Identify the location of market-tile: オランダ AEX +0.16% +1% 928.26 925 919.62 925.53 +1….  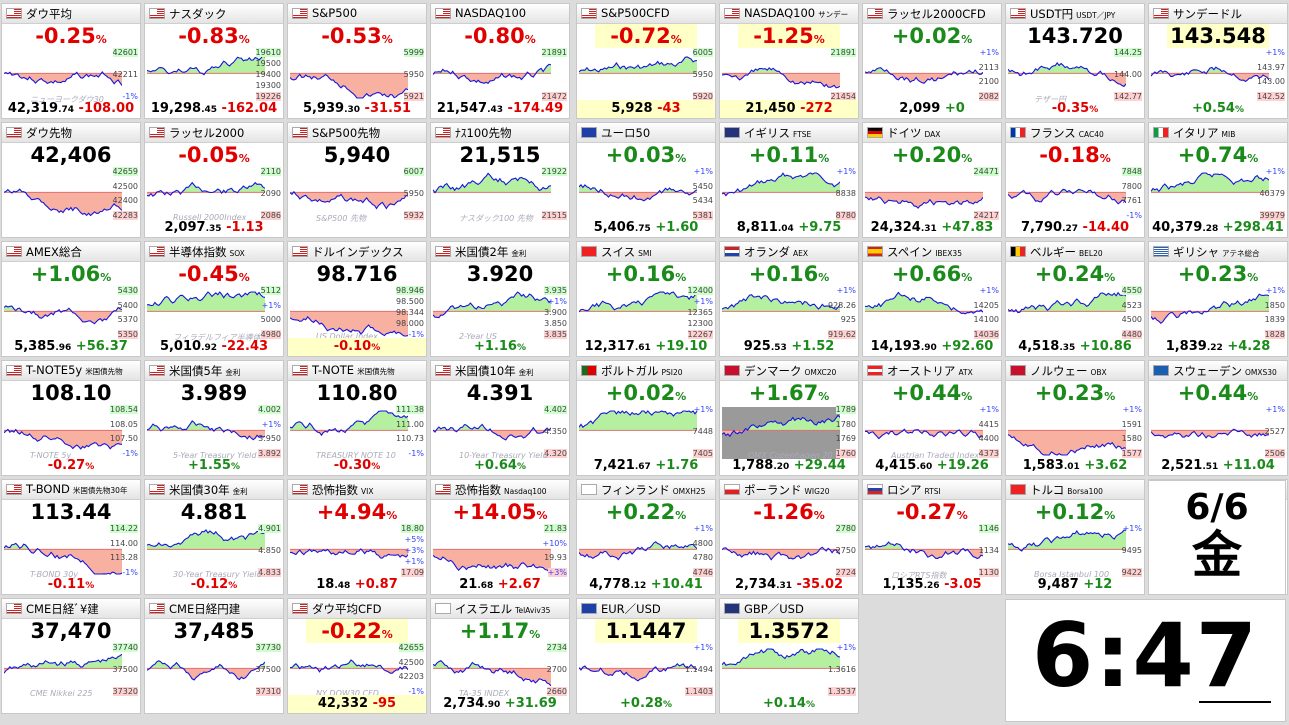
(789, 299).